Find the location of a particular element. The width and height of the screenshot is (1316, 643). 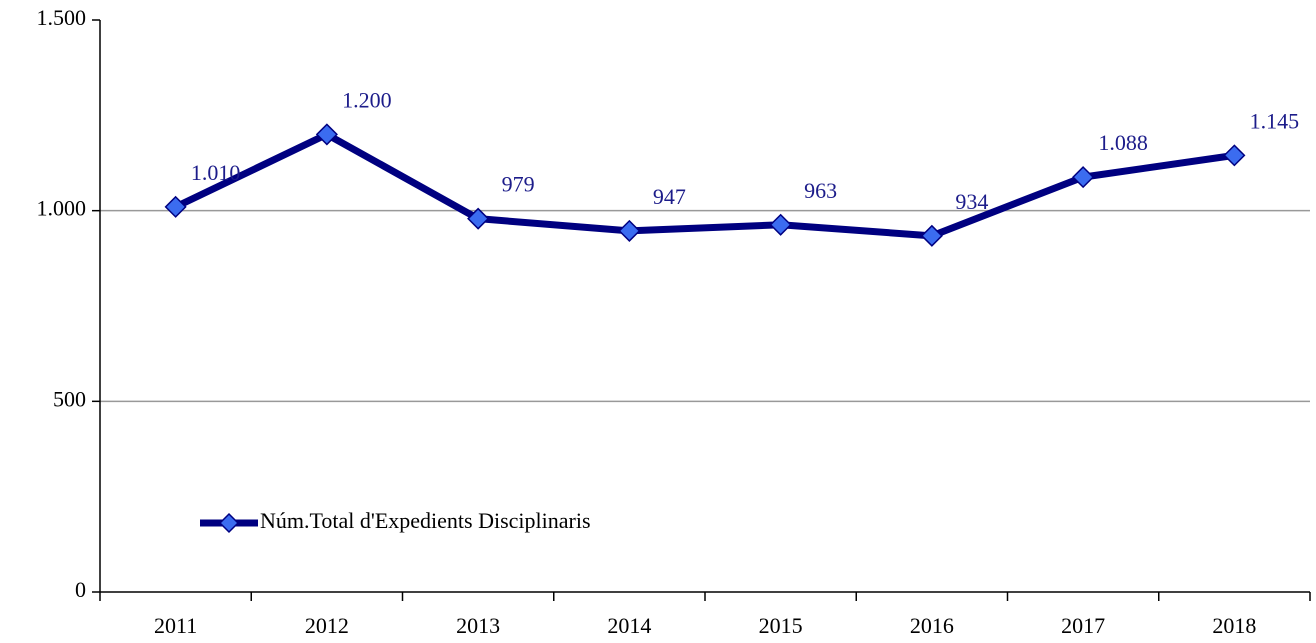

x-tick-label: 2012 is located at coordinates (327, 625).